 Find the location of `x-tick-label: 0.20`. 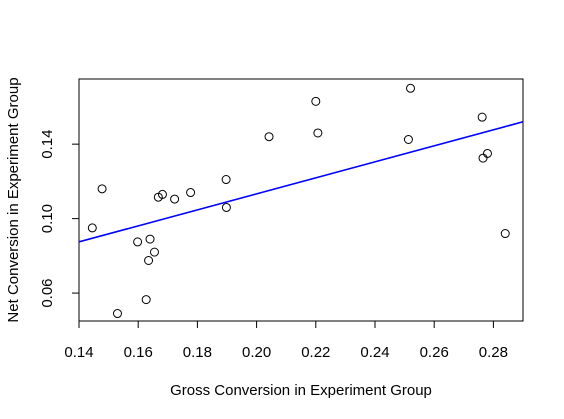

x-tick-label: 0.20 is located at coordinates (256, 352).